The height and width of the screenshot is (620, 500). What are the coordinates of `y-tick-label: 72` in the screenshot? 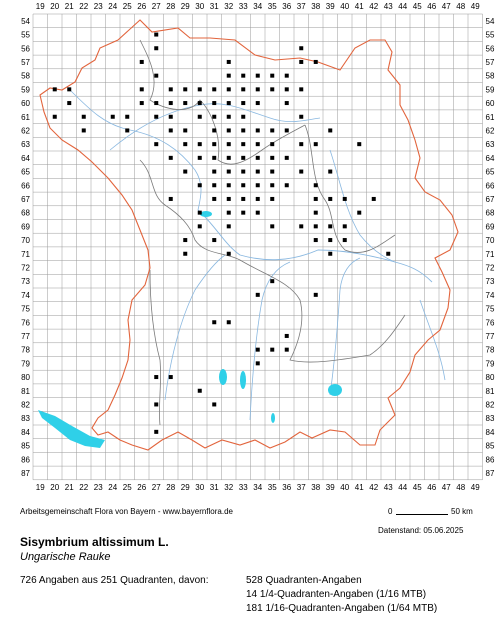 It's located at (25, 267).